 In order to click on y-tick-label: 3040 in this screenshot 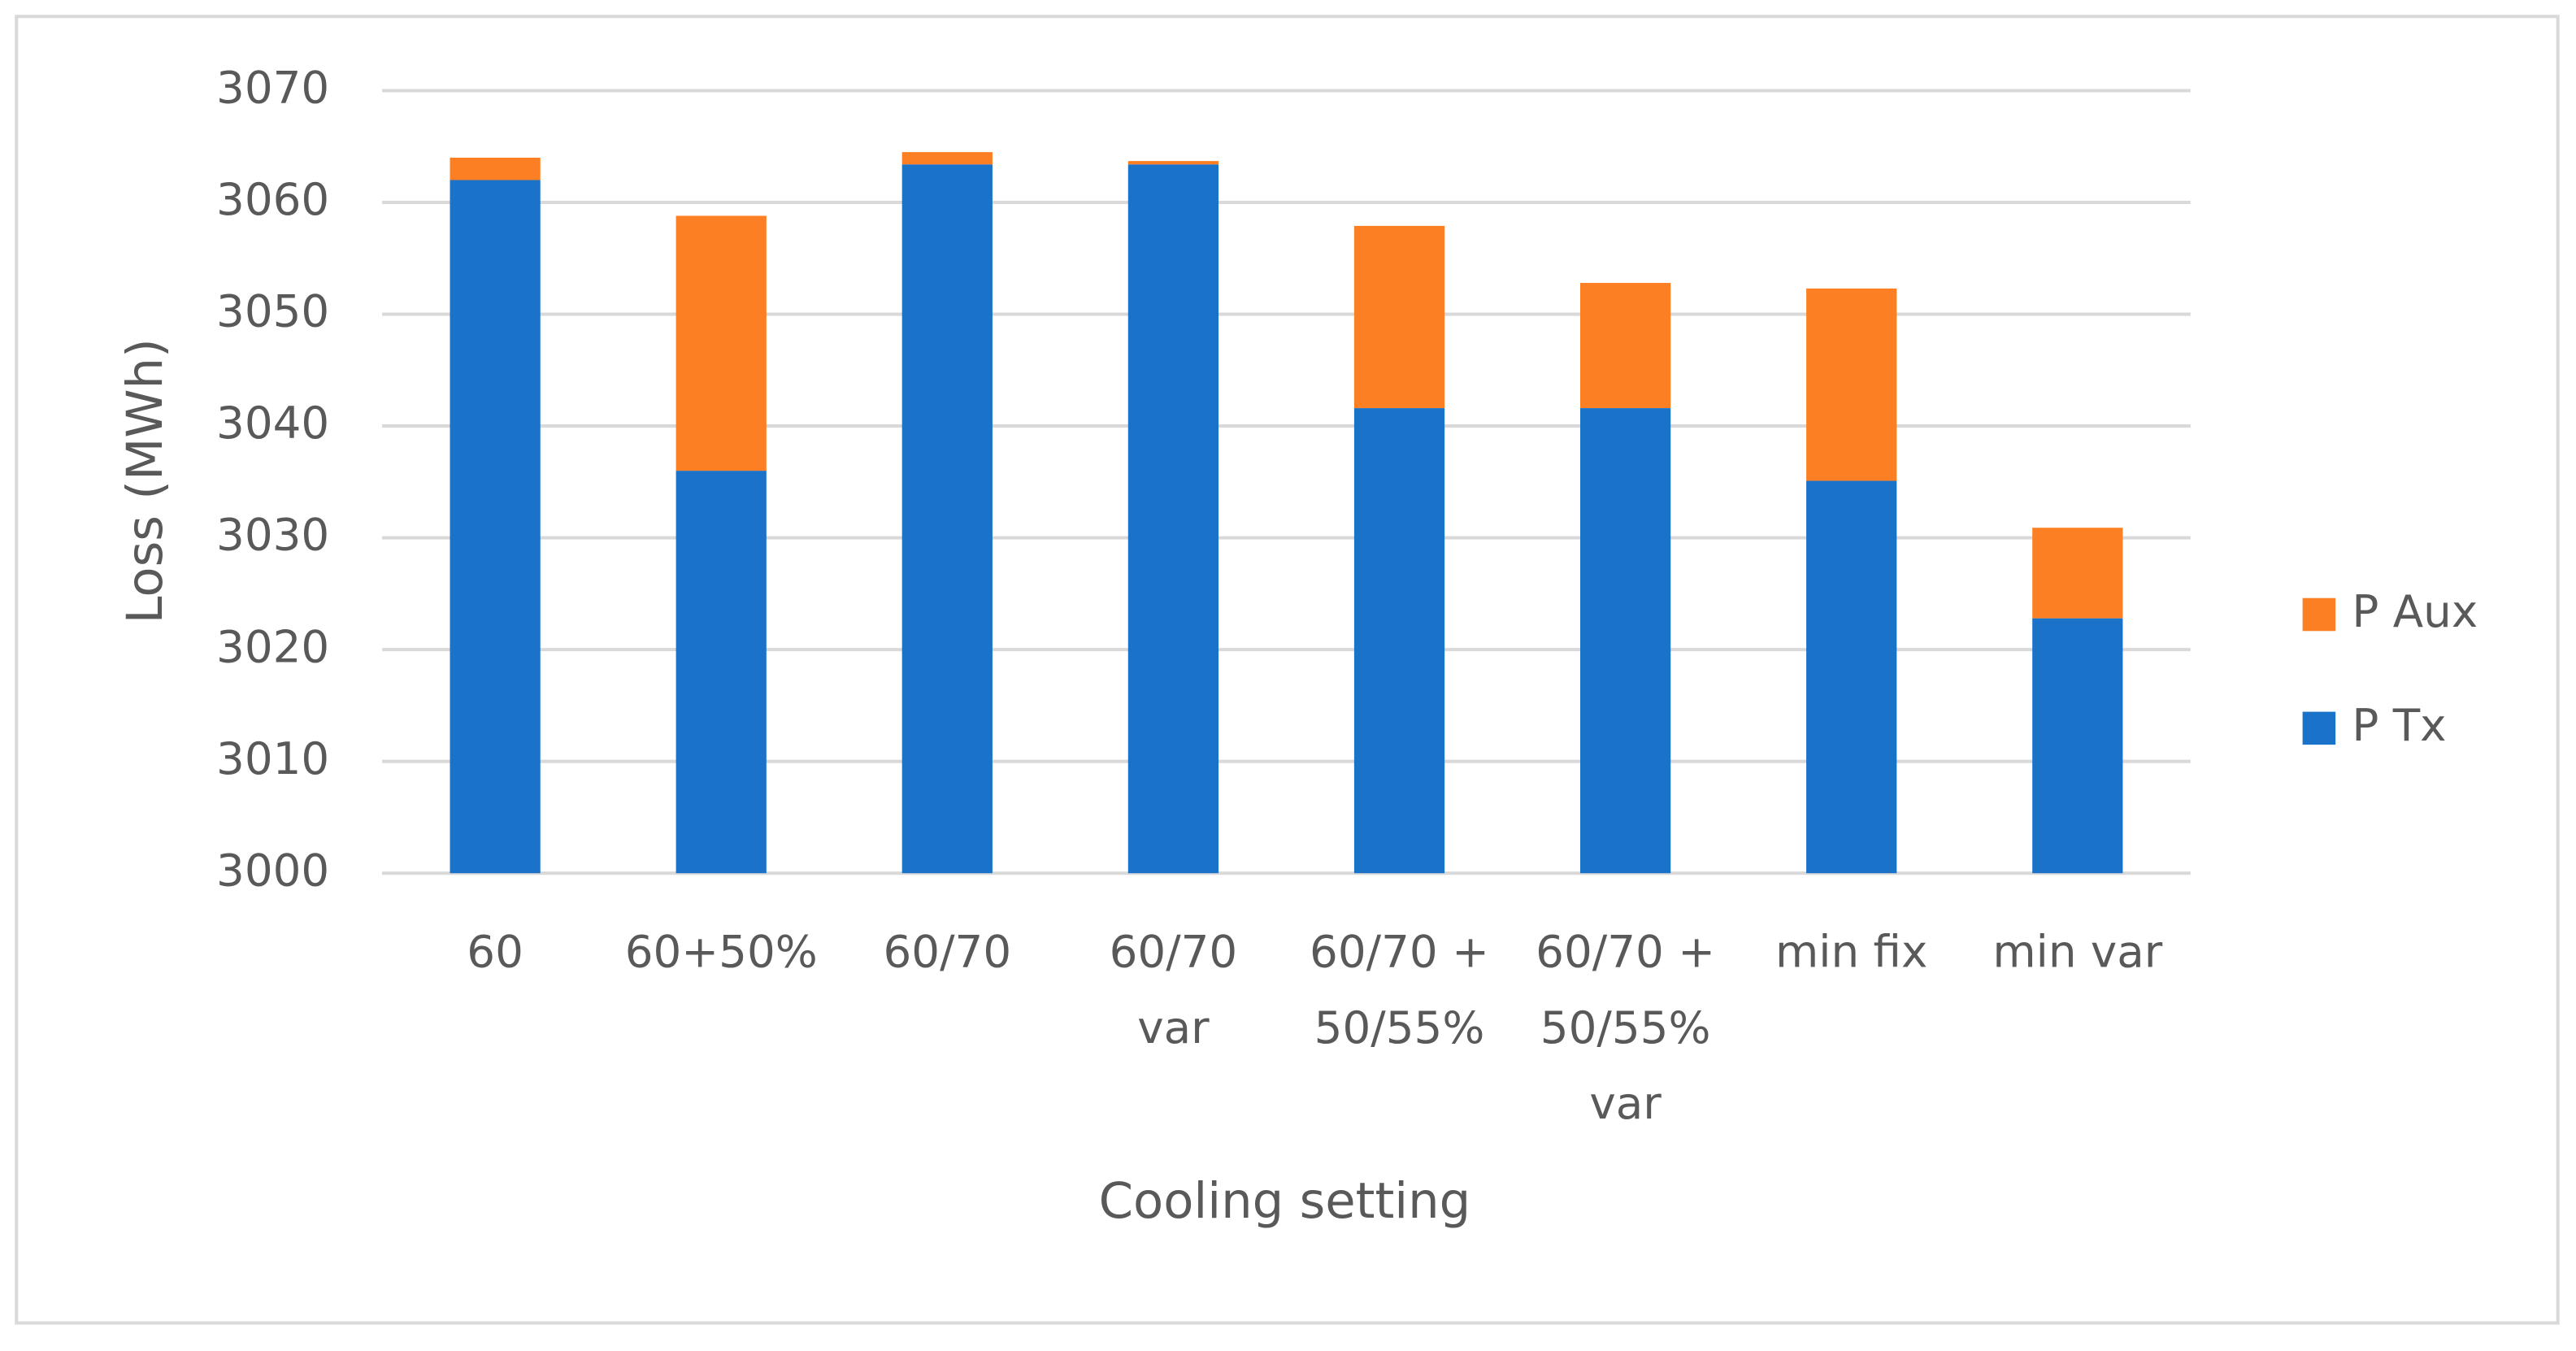, I will do `click(272, 423)`.